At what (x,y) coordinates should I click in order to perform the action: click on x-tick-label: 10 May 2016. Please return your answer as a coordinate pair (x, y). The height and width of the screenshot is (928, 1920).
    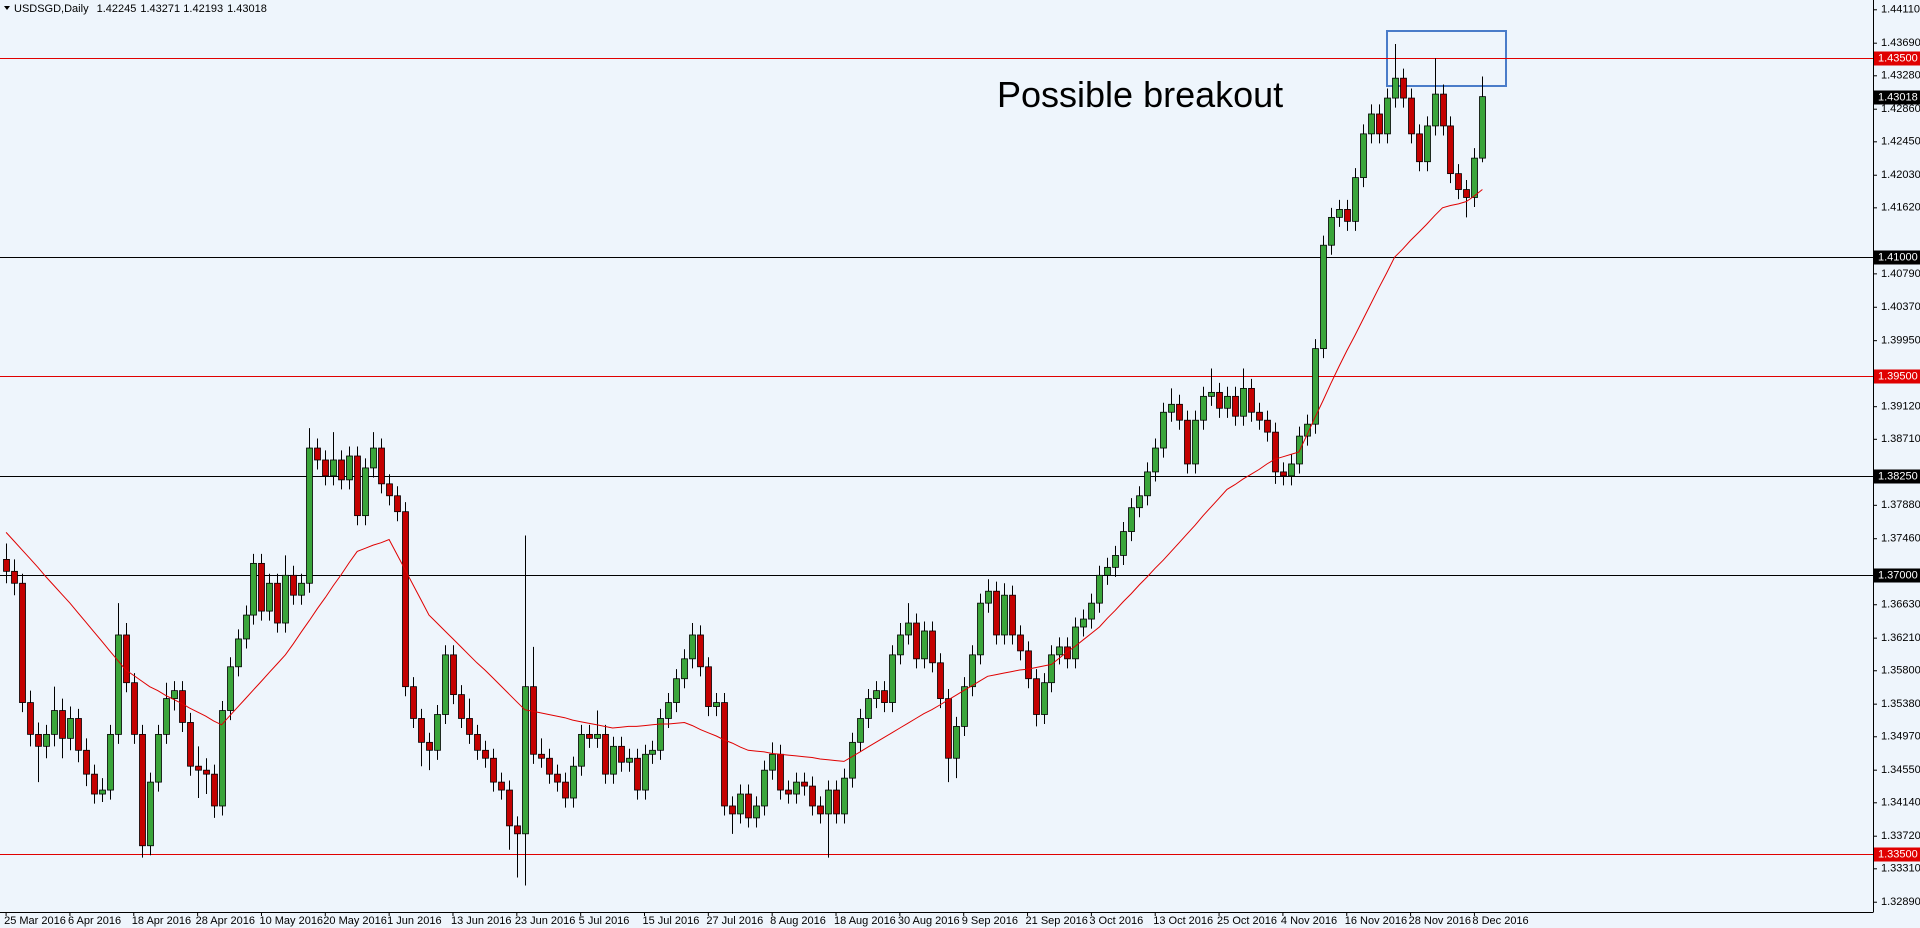
    Looking at the image, I should click on (291, 921).